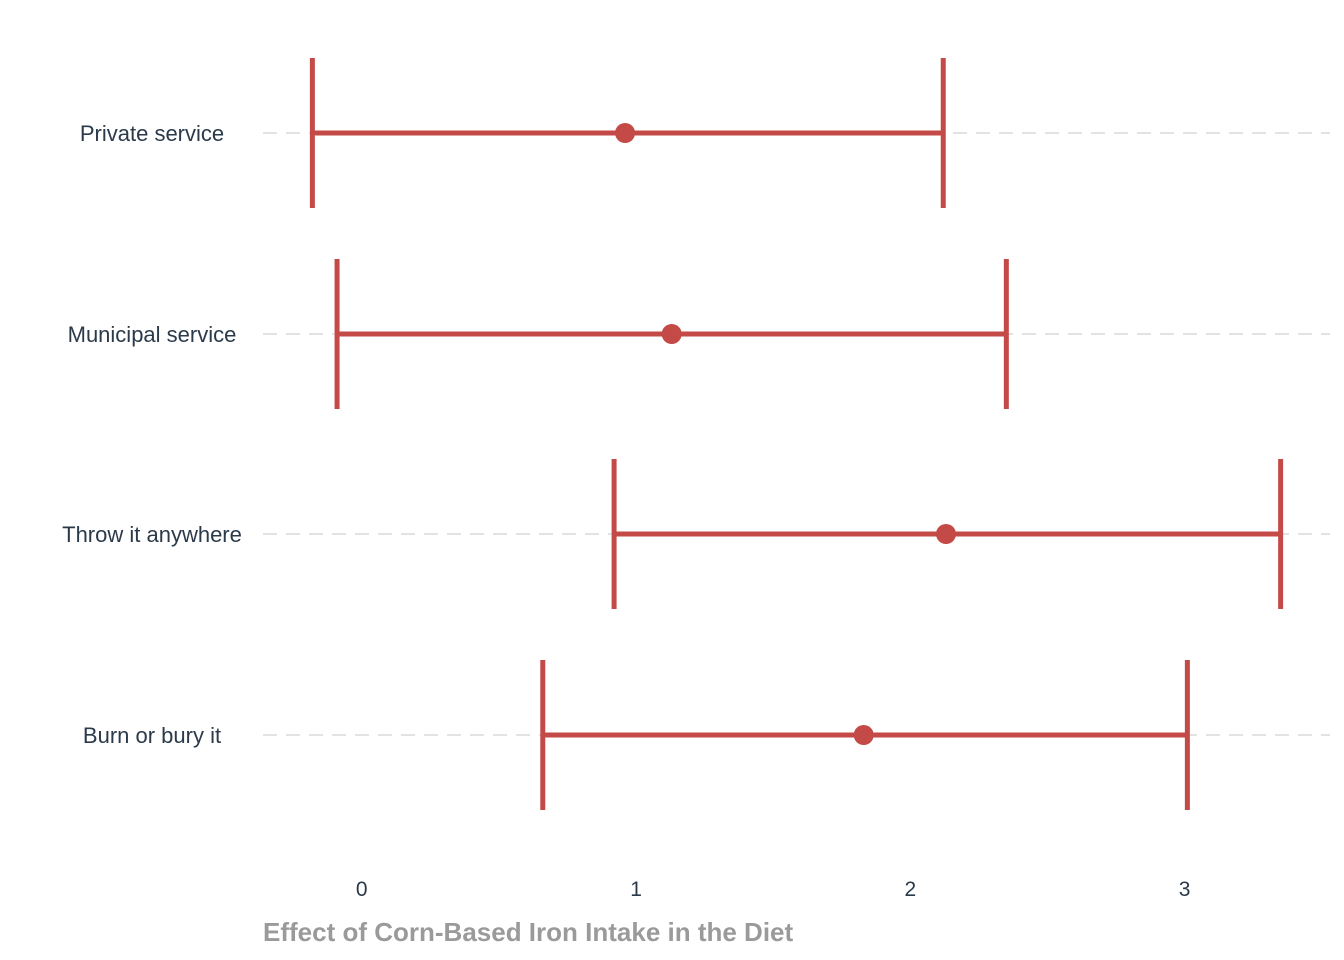 This screenshot has width=1344, height=960. What do you see at coordinates (152, 534) in the screenshot?
I see `category-label: Throw it anywhere` at bounding box center [152, 534].